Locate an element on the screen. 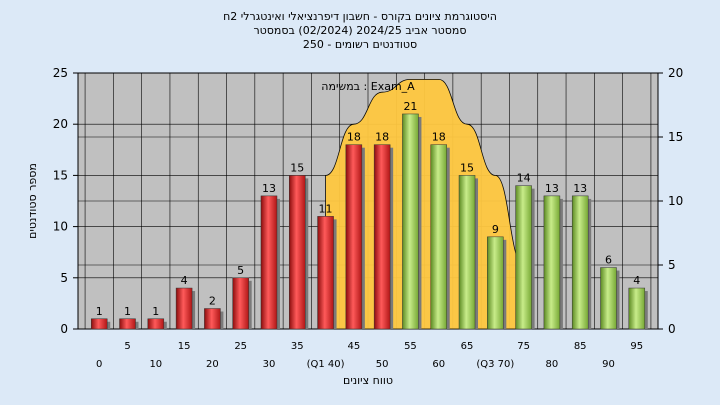 This screenshot has height=405, width=720. x-tick-label: 10 is located at coordinates (155, 364).